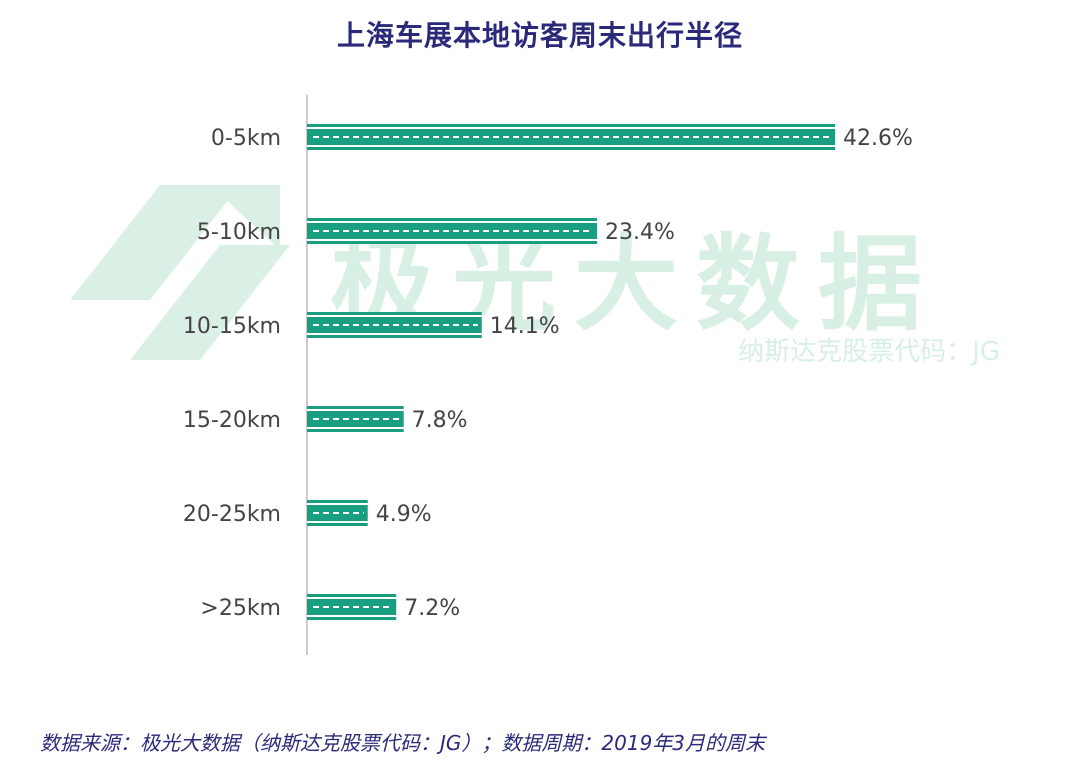 The width and height of the screenshot is (1080, 770). I want to click on watermark-stock-code: 纳斯达克股票代码：JG, so click(869, 352).